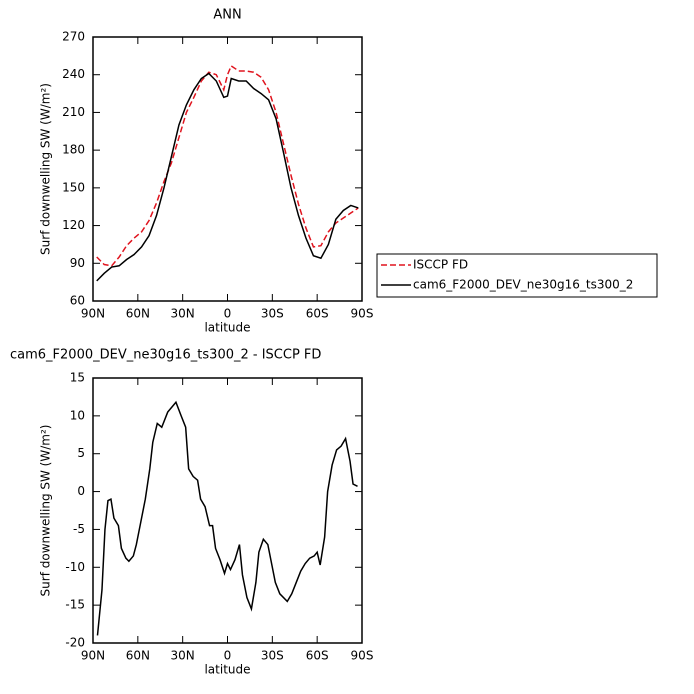  What do you see at coordinates (75, 605) in the screenshot?
I see `y-tick-label: -15` at bounding box center [75, 605].